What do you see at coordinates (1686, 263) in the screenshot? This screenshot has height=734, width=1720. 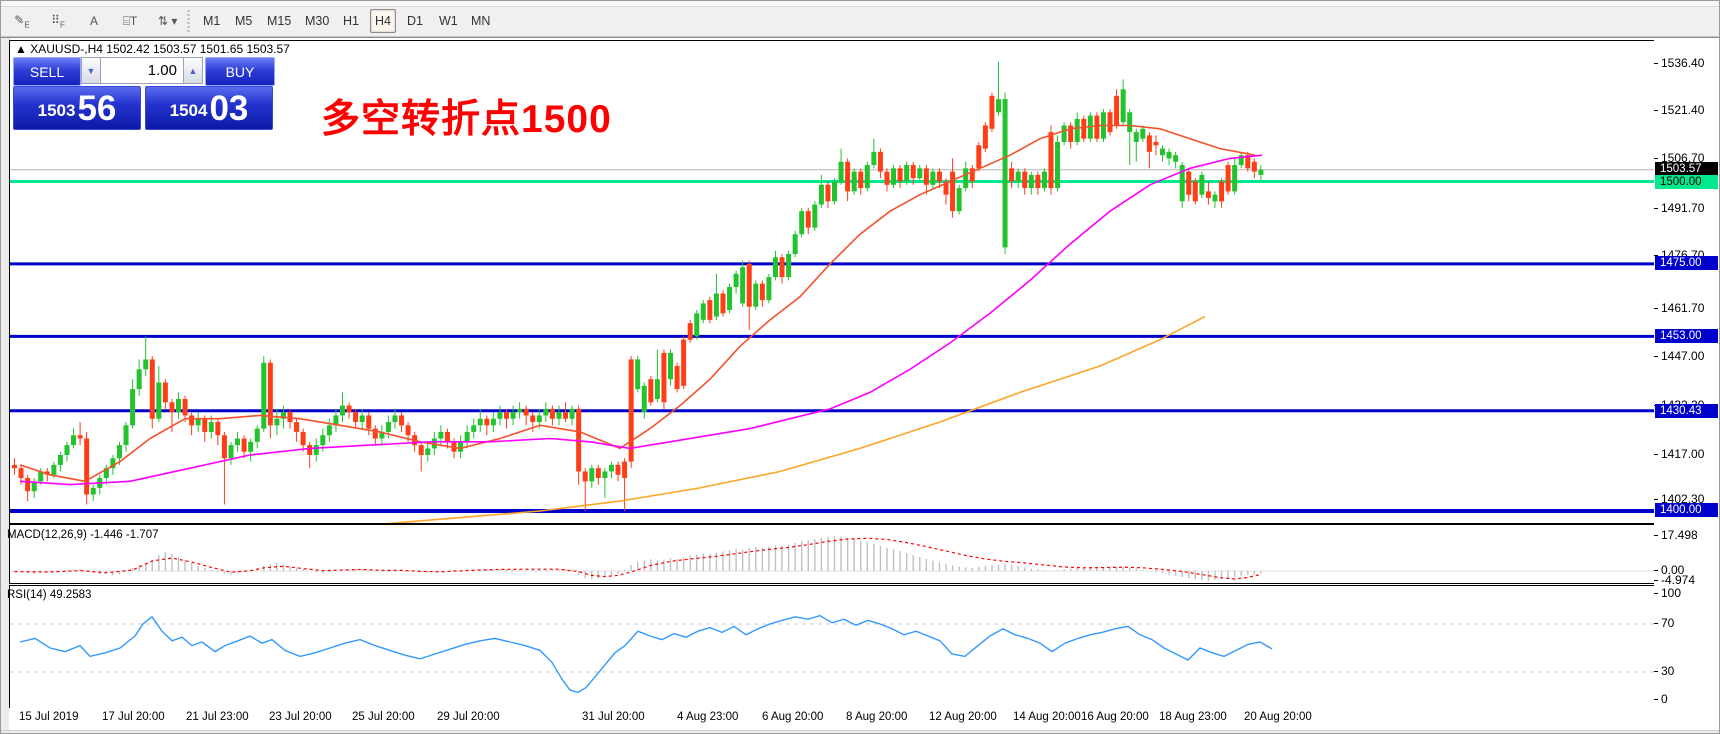 I see `price-tag-1475-00: 1475.00` at bounding box center [1686, 263].